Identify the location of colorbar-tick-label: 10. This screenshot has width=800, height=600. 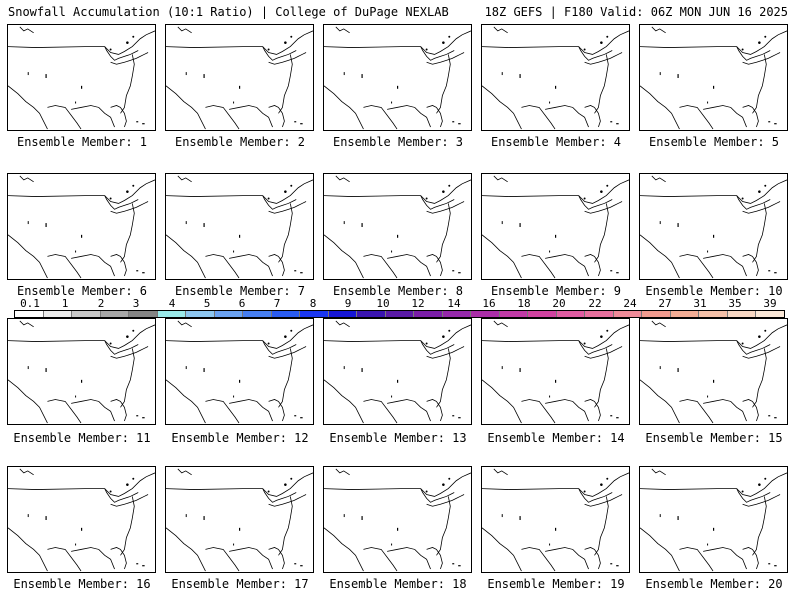
(383, 303).